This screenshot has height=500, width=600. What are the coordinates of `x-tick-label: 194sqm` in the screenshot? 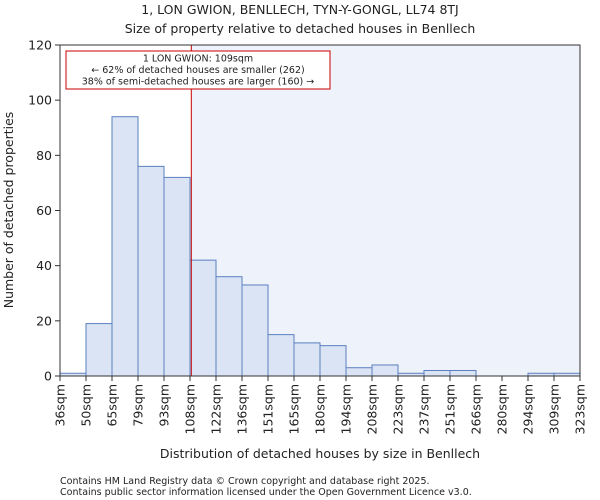 It's located at (346, 409).